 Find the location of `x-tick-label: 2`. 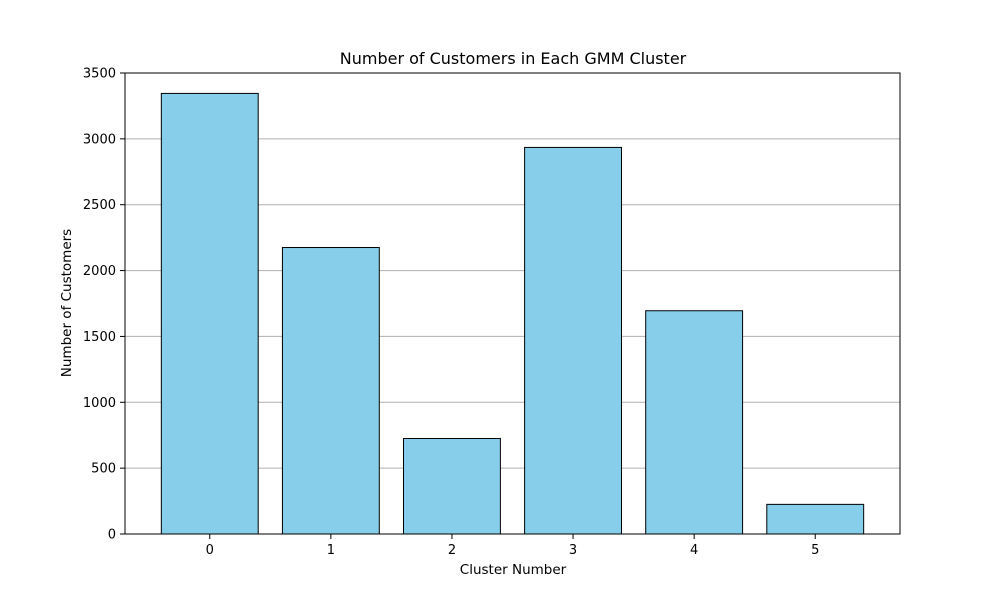

x-tick-label: 2 is located at coordinates (452, 550).